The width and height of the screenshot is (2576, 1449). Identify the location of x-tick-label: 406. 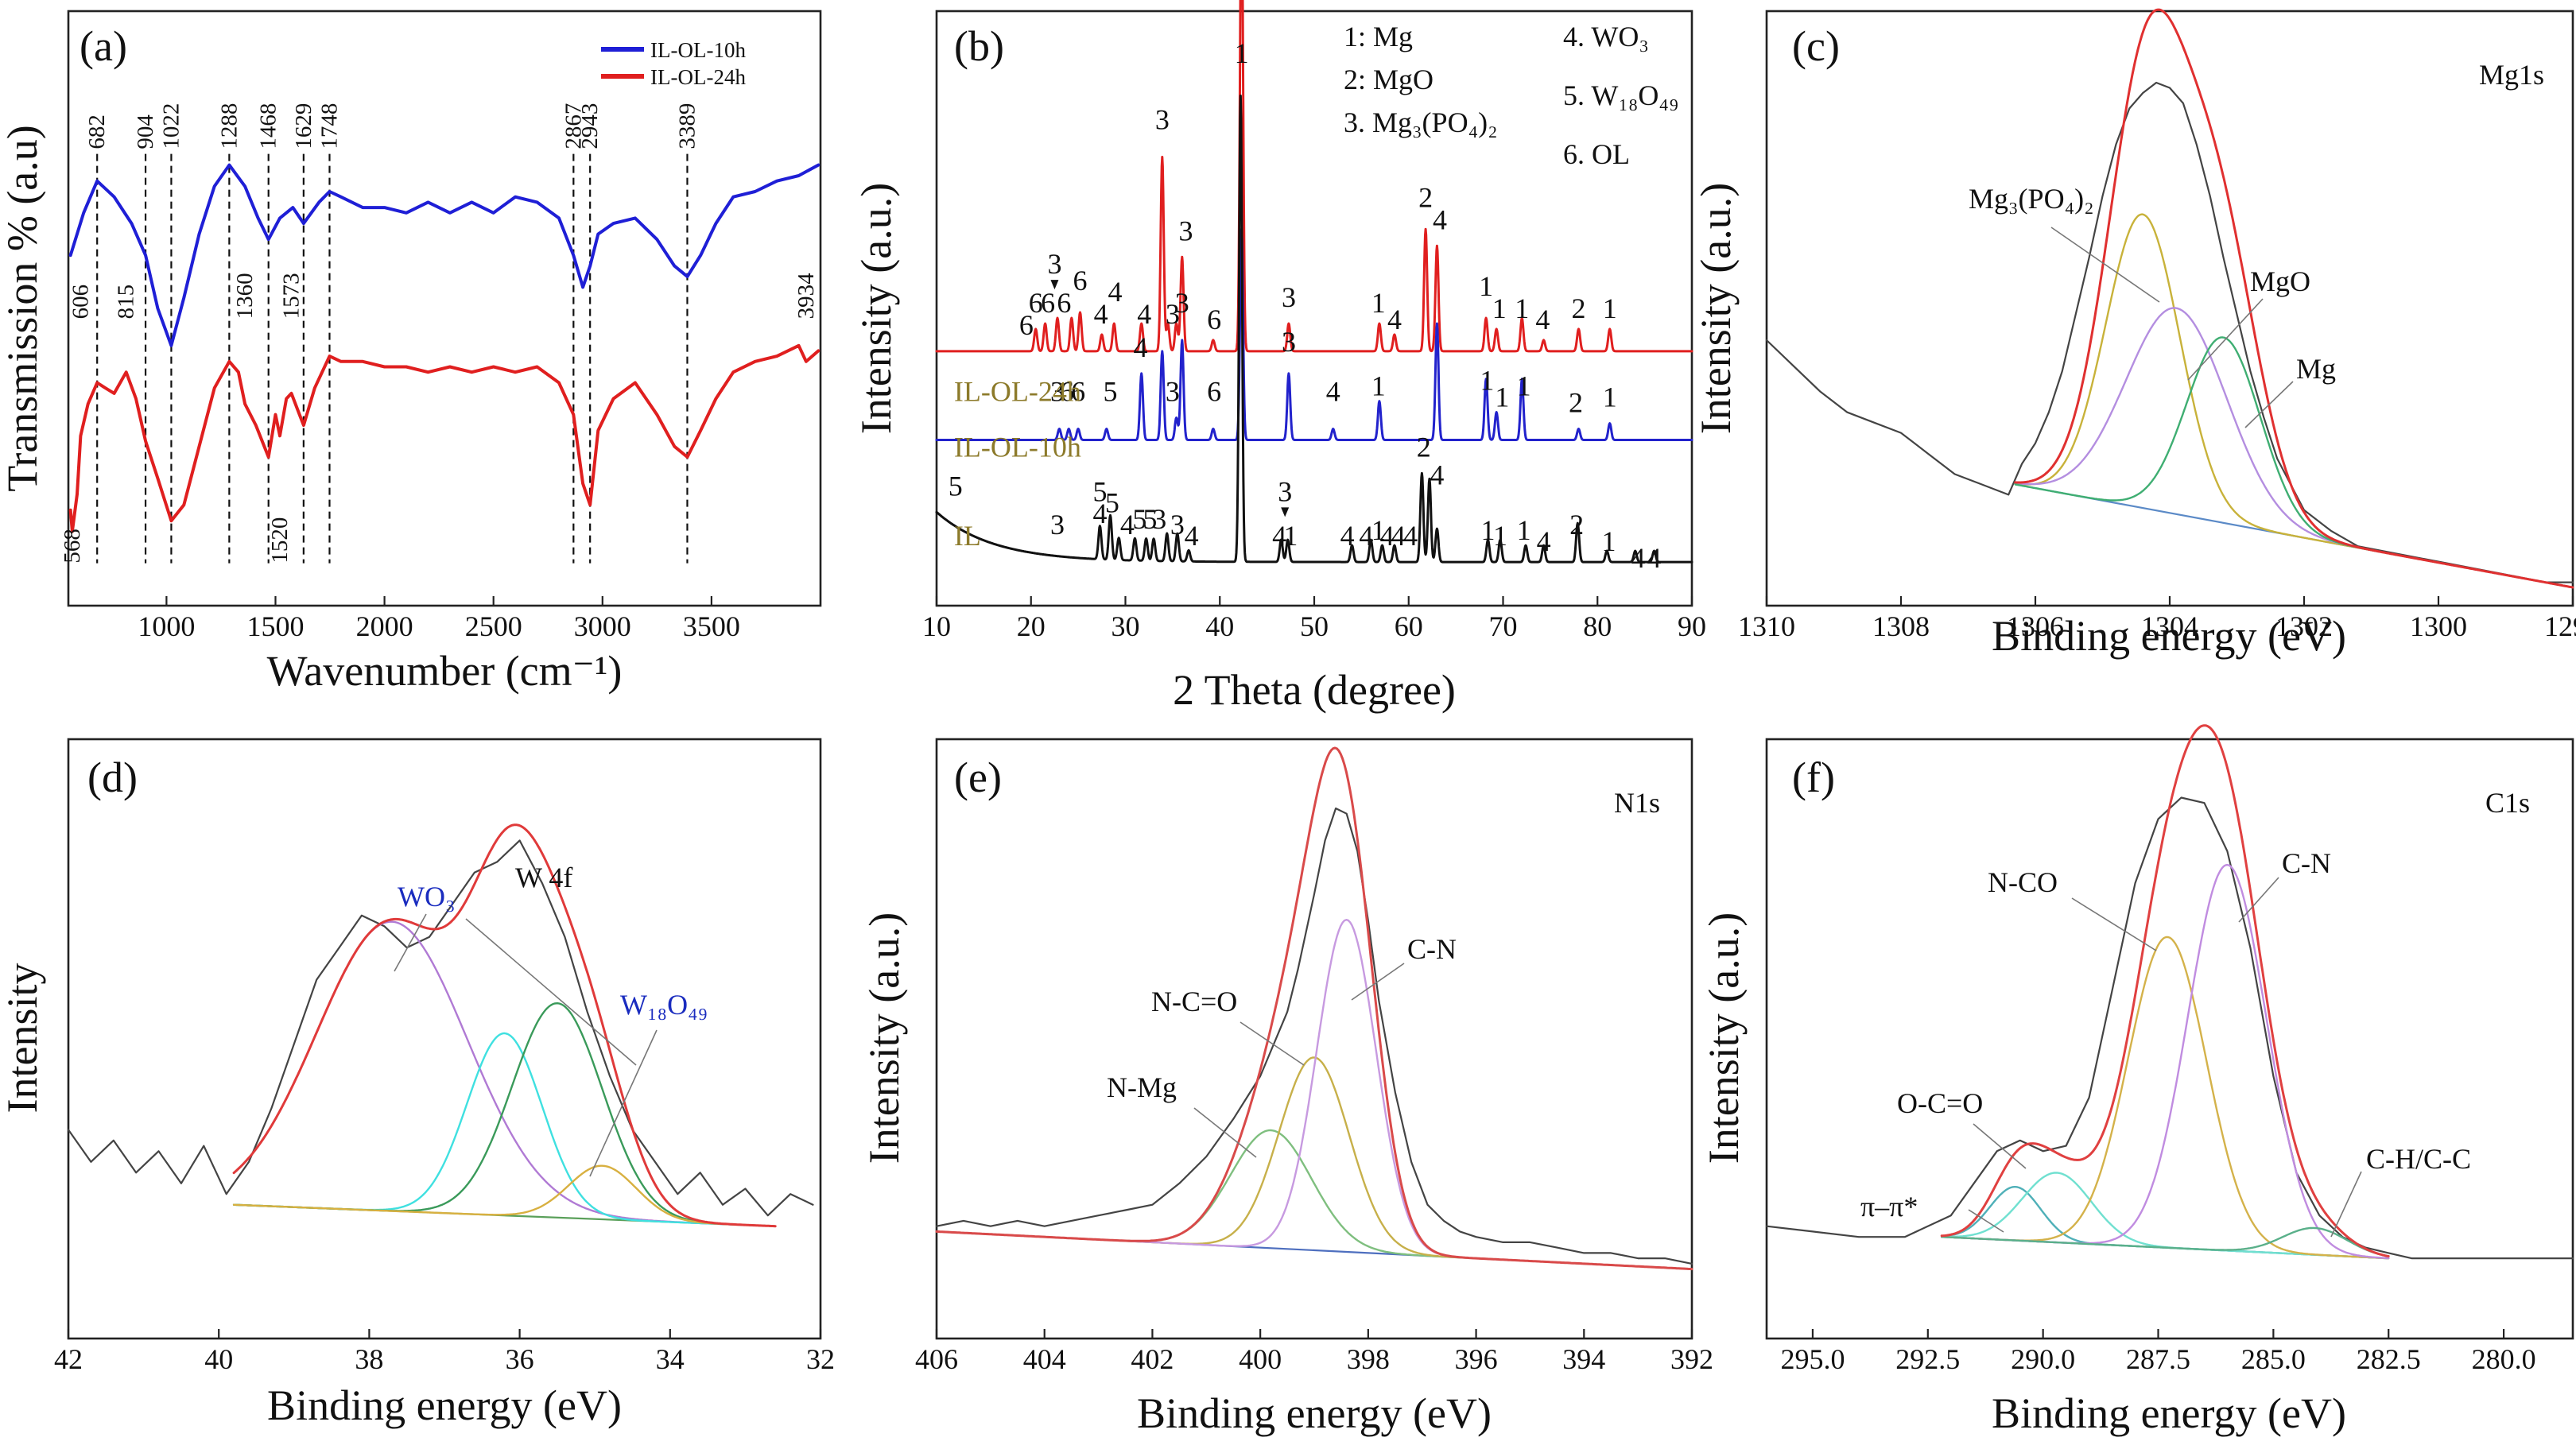
(936, 1359).